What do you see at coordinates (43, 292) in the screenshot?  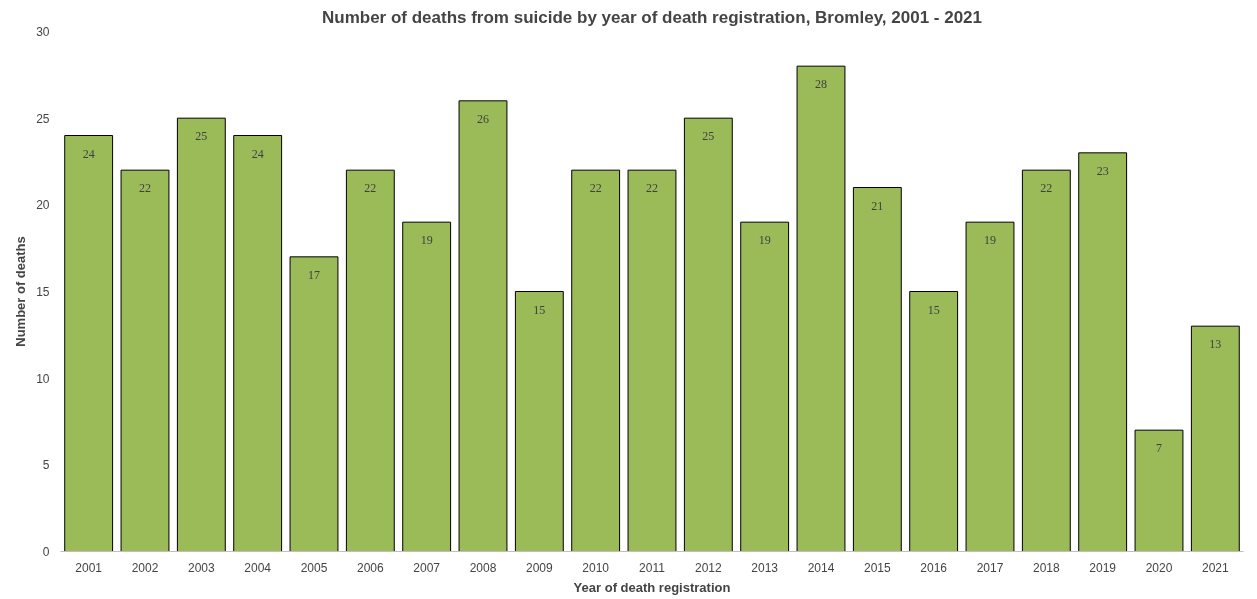 I see `y-tick-label: 15` at bounding box center [43, 292].